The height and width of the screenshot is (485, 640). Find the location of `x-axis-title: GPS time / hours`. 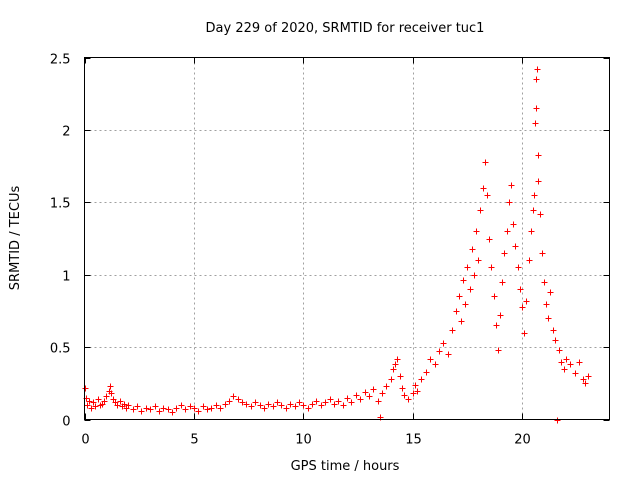

x-axis-title: GPS time / hours is located at coordinates (345, 466).